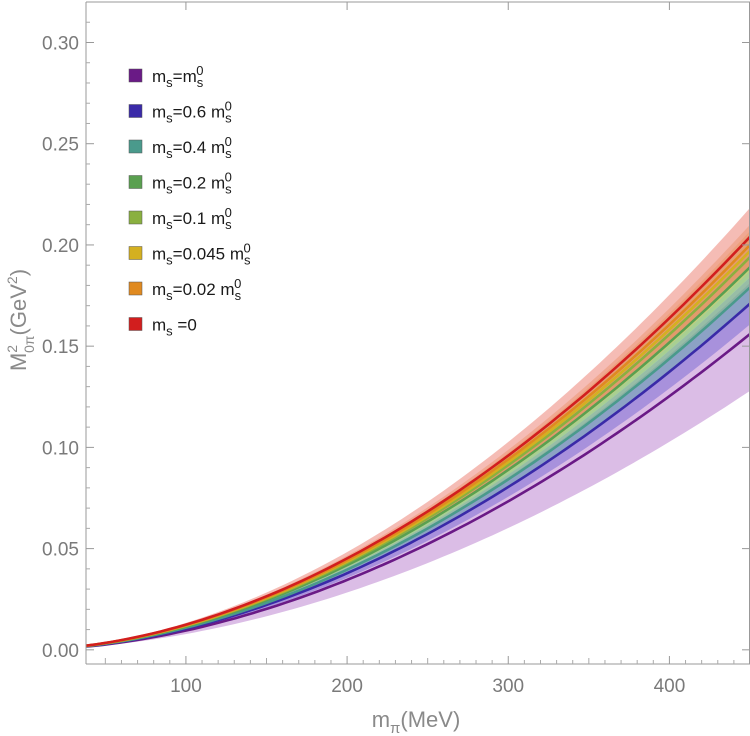 This screenshot has width=750, height=736. What do you see at coordinates (18, 362) in the screenshot?
I see `y-axis-title-base: M` at bounding box center [18, 362].